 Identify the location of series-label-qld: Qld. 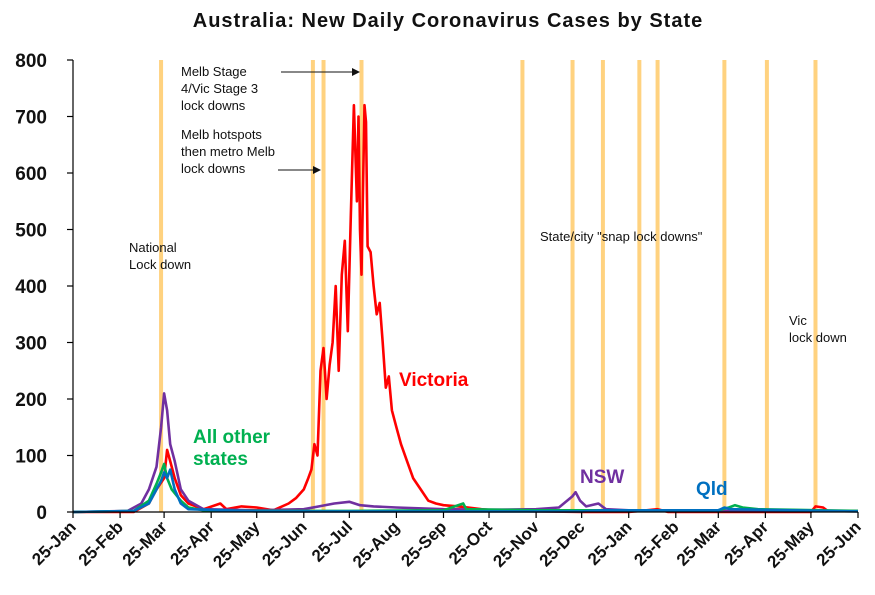
(712, 489).